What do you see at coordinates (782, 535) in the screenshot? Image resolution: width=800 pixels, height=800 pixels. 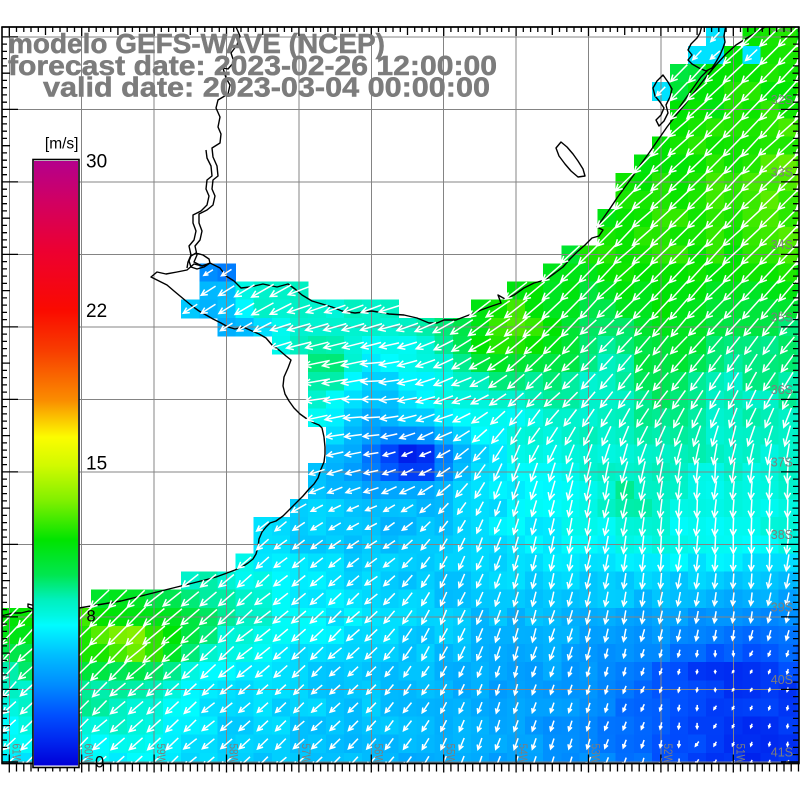 I see `svg-text: 38S` at bounding box center [782, 535].